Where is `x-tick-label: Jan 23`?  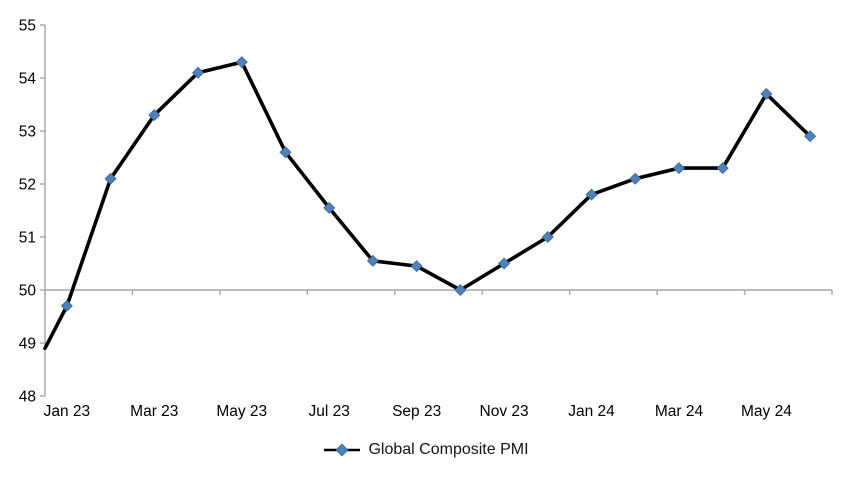 x-tick-label: Jan 23 is located at coordinates (67, 411).